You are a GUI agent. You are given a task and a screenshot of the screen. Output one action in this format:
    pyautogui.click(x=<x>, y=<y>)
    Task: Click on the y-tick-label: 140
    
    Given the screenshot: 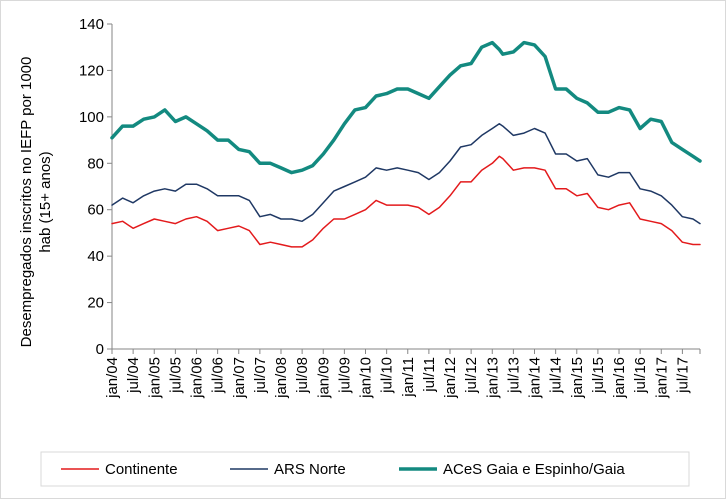 What is the action you would take?
    pyautogui.click(x=91, y=24)
    